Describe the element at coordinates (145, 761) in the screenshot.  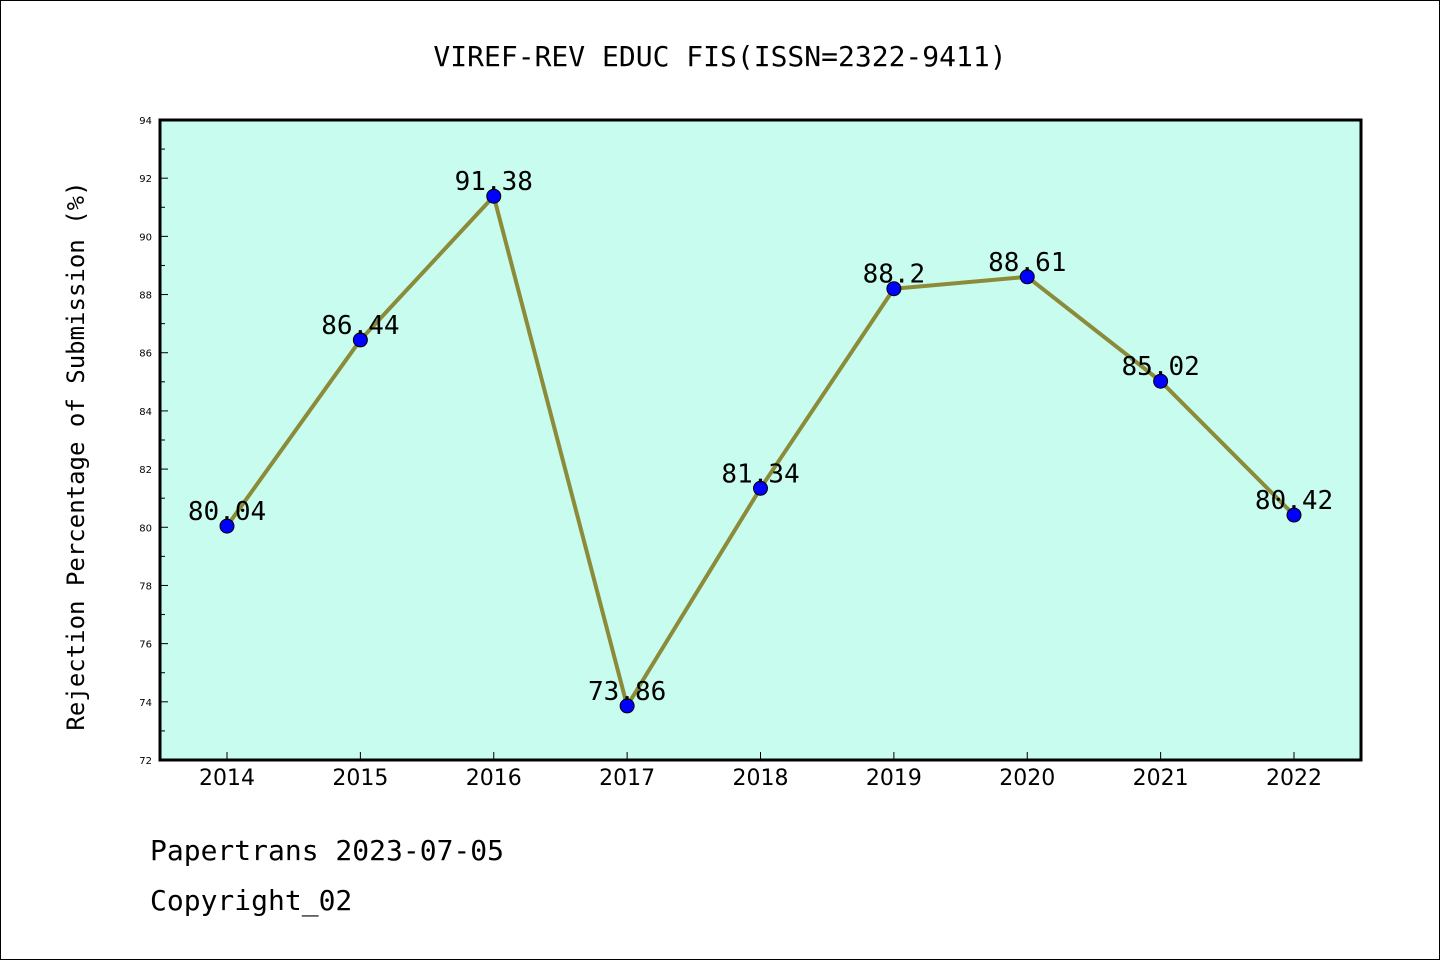
I see `y-tick-label: 72` at that location.